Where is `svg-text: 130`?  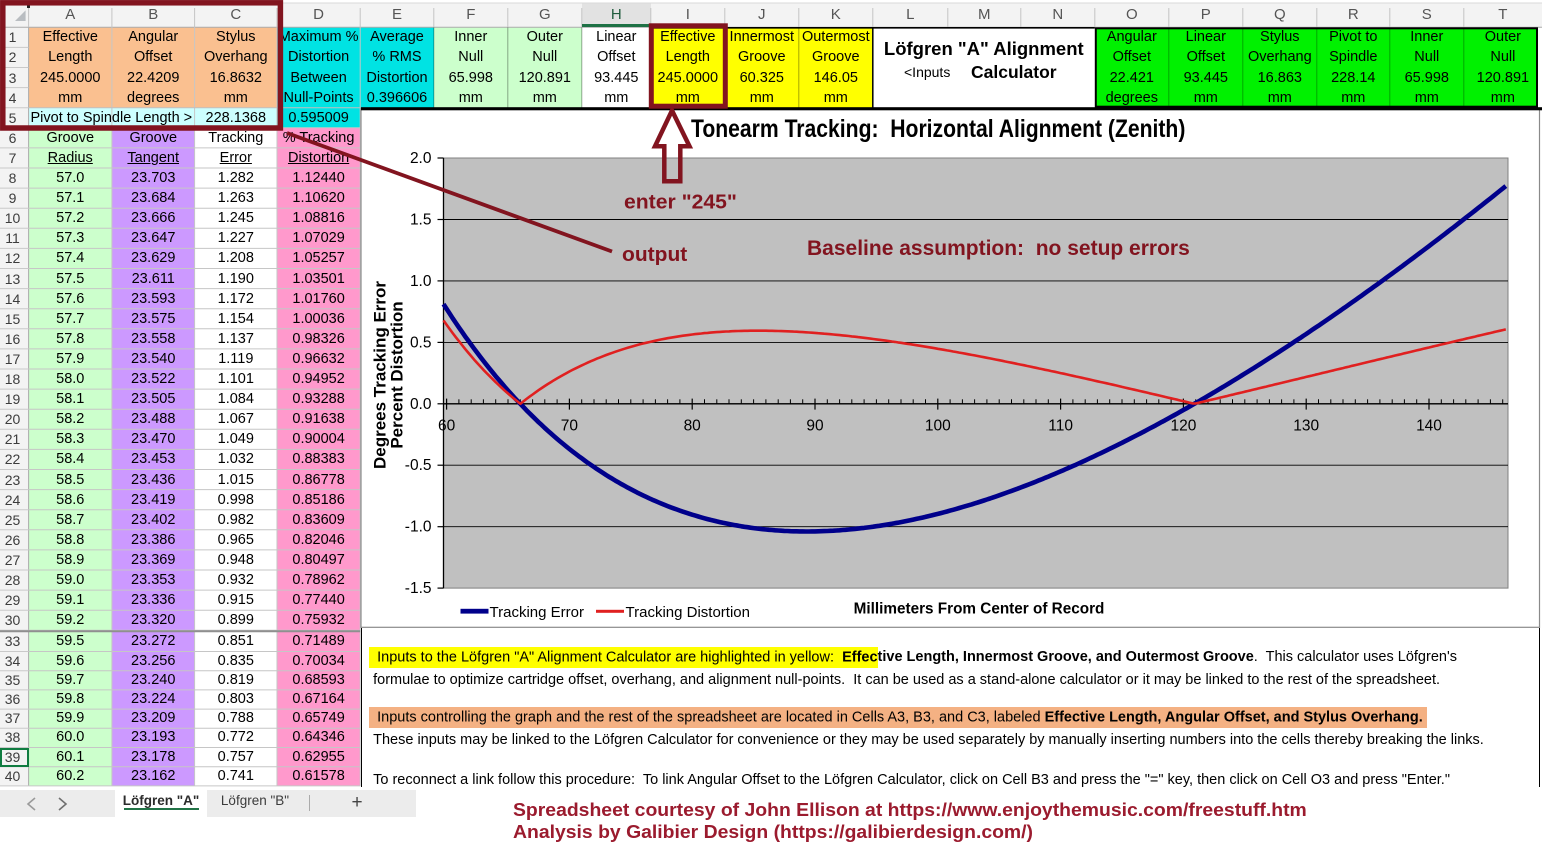
svg-text: 130 is located at coordinates (1306, 426).